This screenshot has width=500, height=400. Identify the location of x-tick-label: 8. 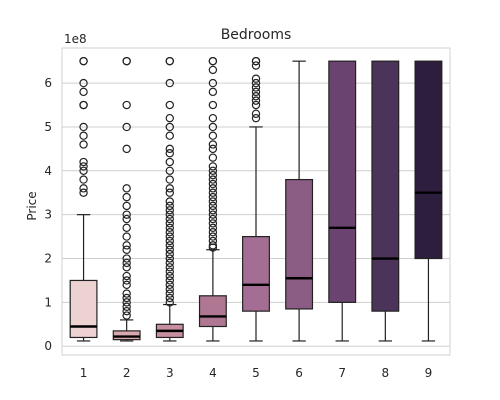
(386, 373).